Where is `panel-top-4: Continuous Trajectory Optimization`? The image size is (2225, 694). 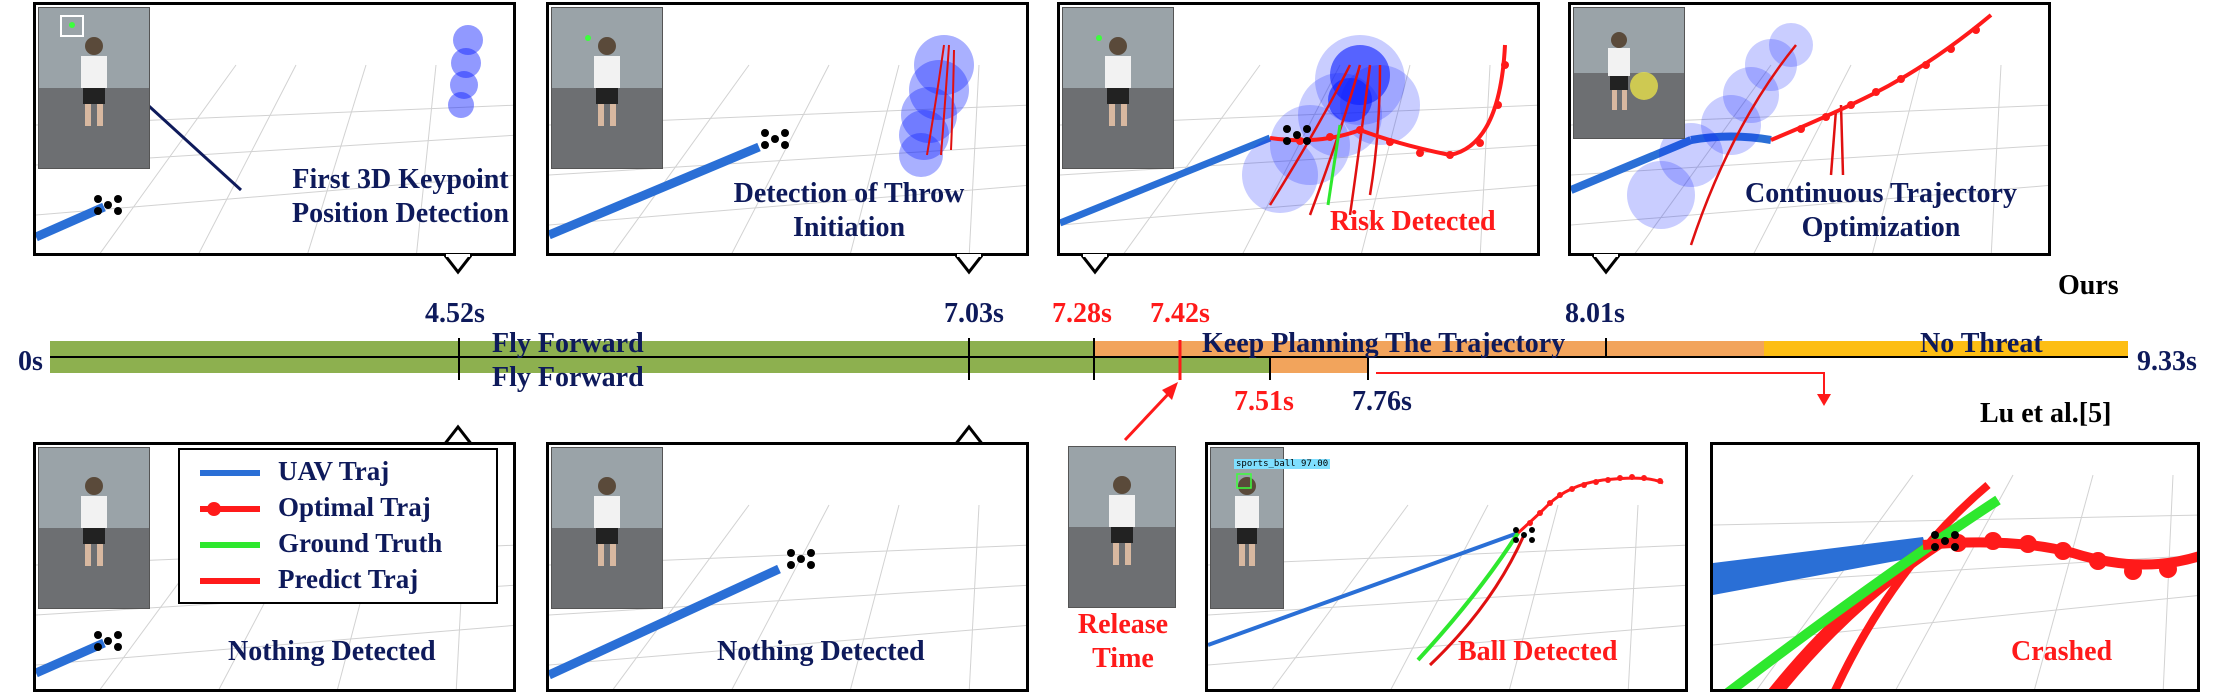 panel-top-4: Continuous Trajectory Optimization is located at coordinates (1809, 129).